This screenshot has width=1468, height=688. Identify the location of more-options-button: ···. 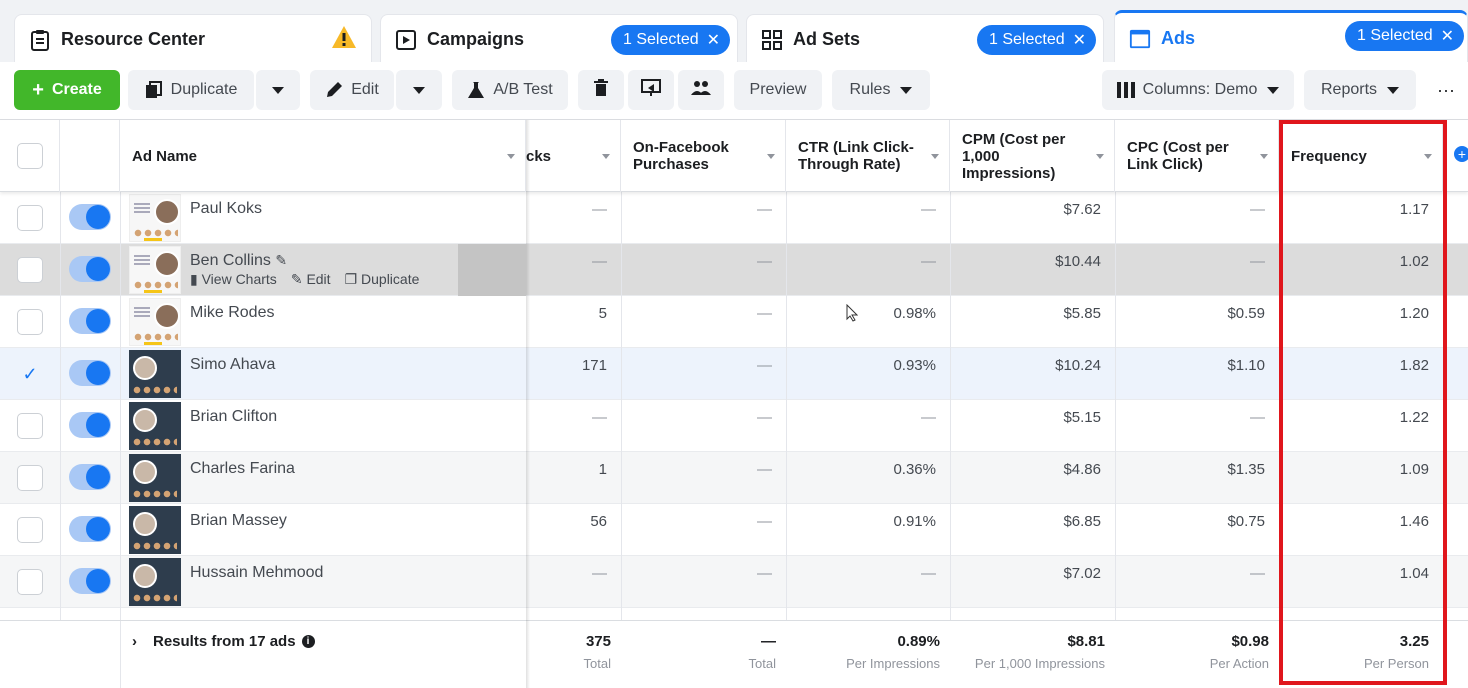
(1446, 90).